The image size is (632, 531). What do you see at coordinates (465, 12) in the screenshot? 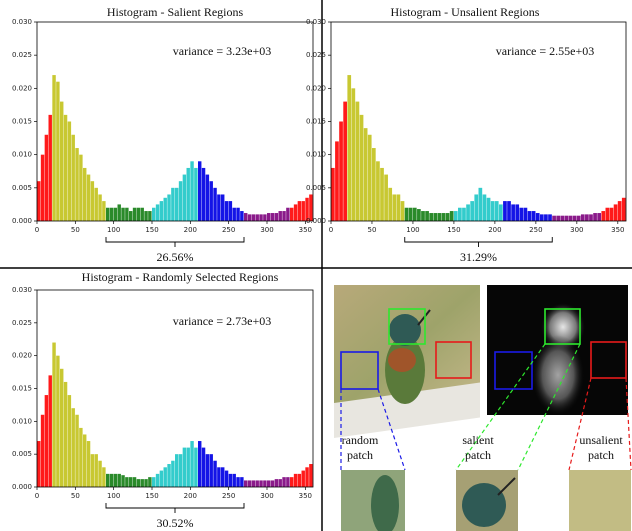
I see `chart-title: Histogram - Unsalient Regions` at bounding box center [465, 12].